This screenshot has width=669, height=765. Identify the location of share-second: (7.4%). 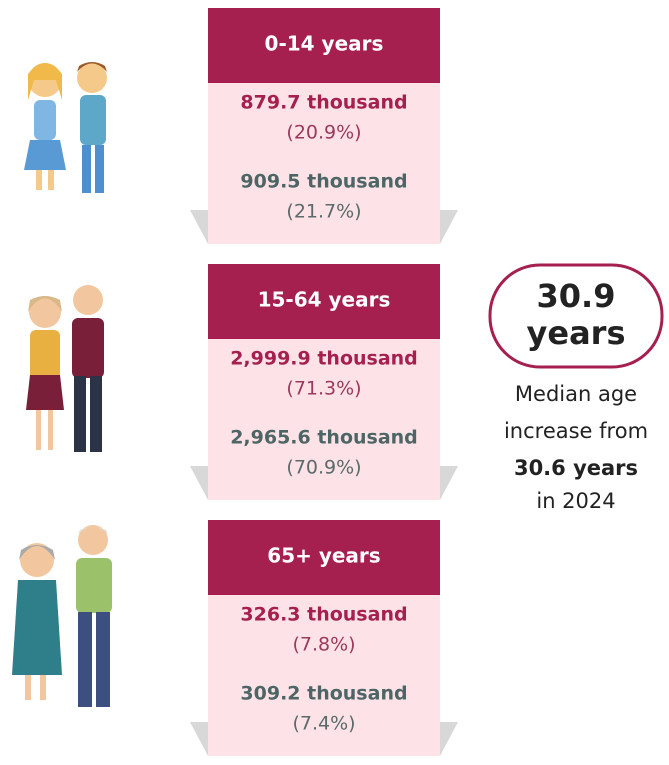
(323, 724).